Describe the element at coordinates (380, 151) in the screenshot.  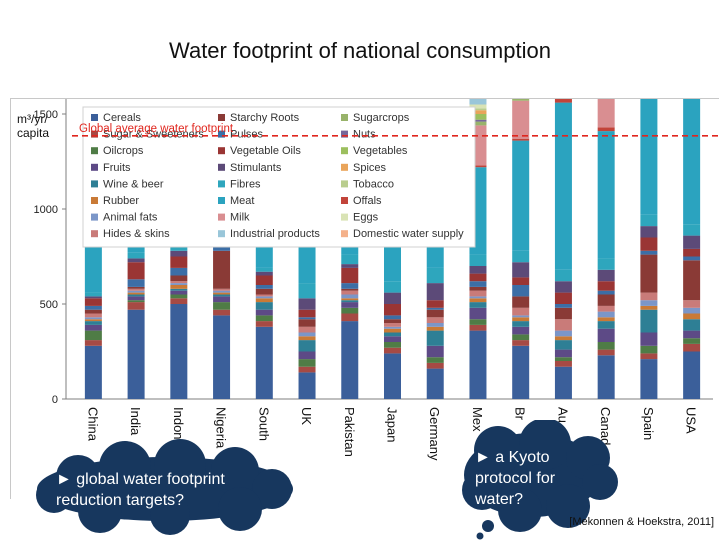
I see `legend-label: Vegetables` at that location.